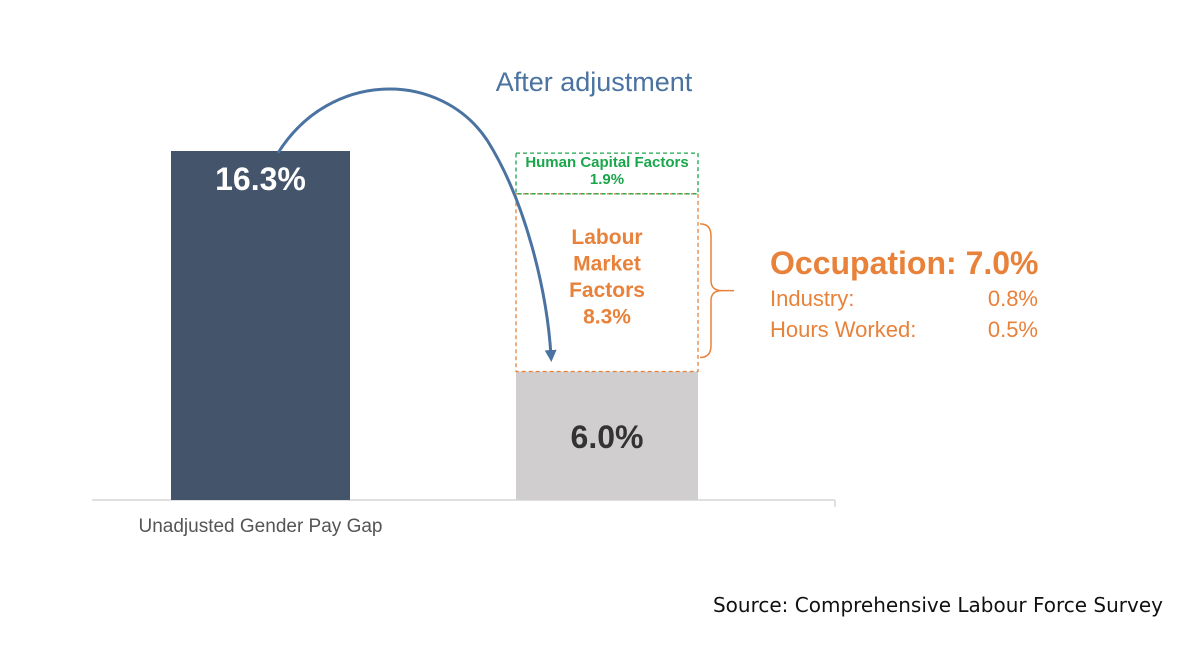  Describe the element at coordinates (812, 298) in the screenshot. I see `breakdown-industry-label: Industry:` at that location.